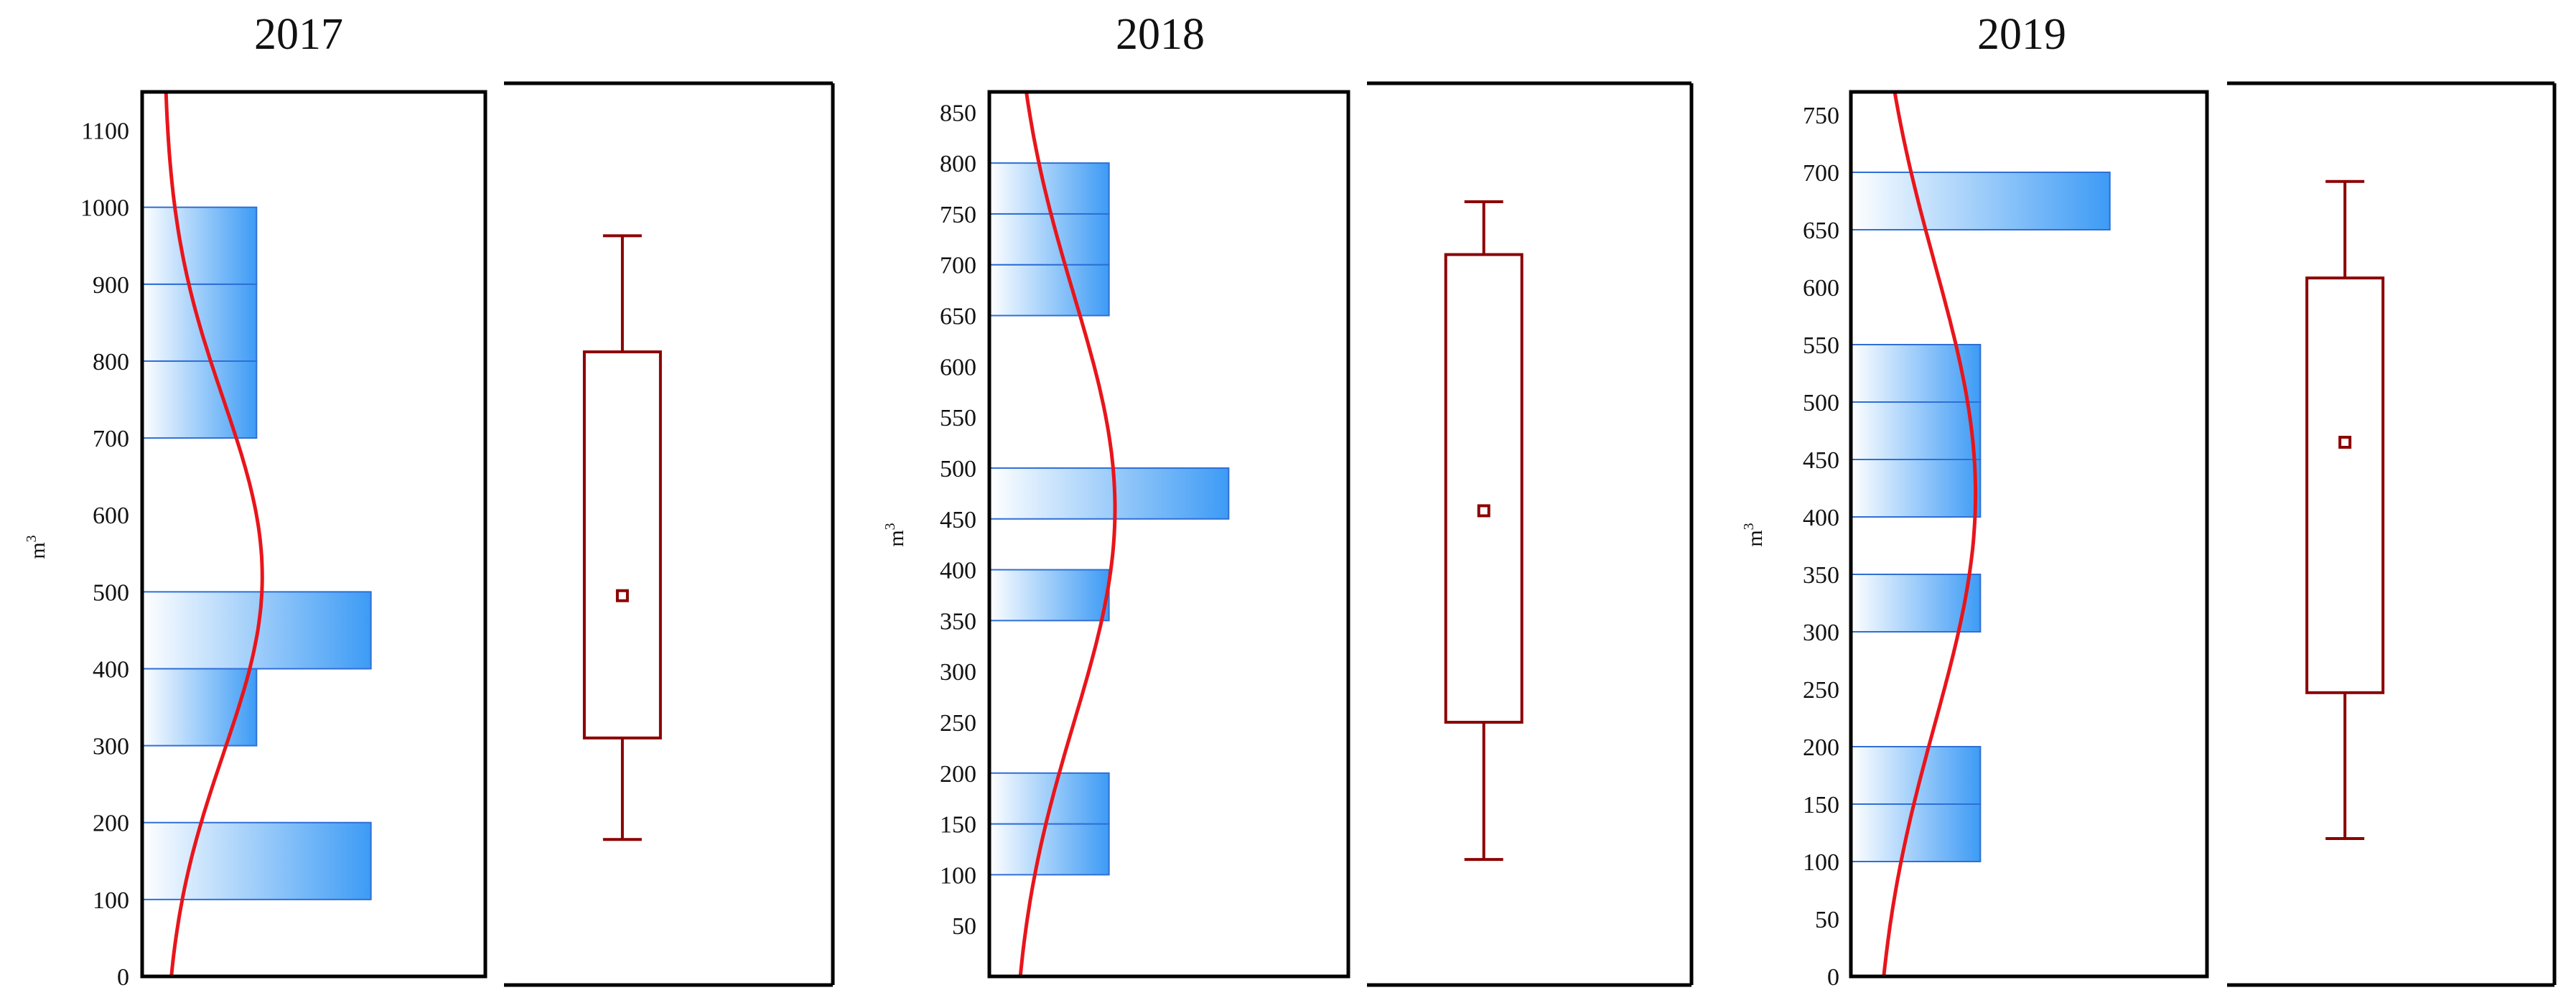 The image size is (2576, 1008). I want to click on panel-title-2017: 2017, so click(298, 34).